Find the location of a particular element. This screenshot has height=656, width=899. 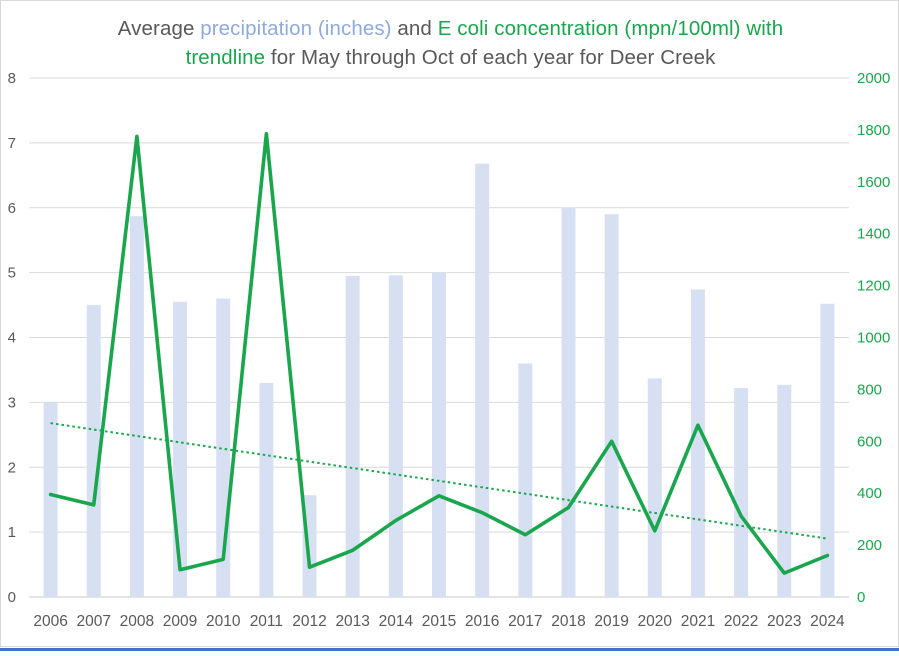

precipitation-bar-2011 is located at coordinates (266, 489).